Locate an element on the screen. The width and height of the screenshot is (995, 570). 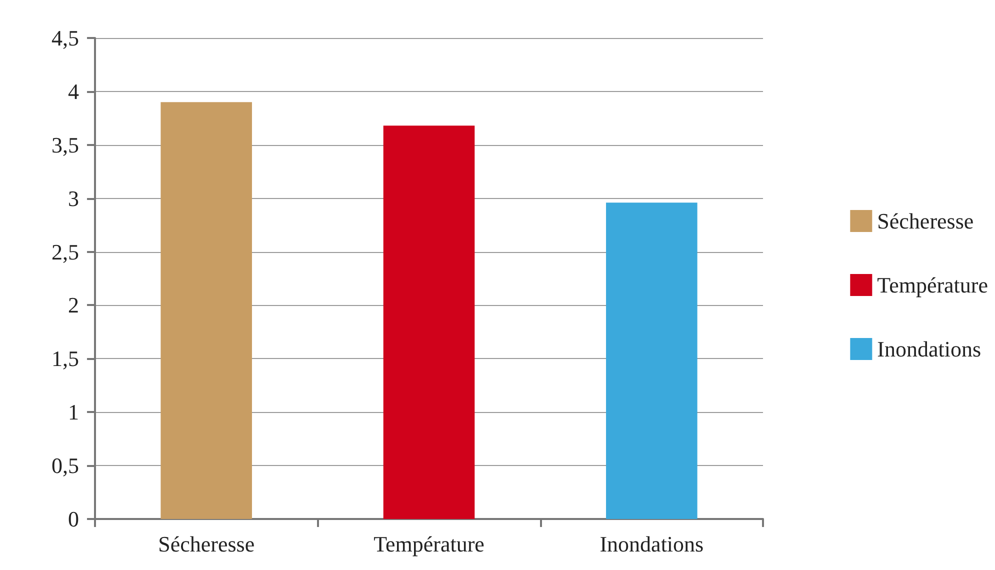
y-tick-label: 0 is located at coordinates (73, 519).